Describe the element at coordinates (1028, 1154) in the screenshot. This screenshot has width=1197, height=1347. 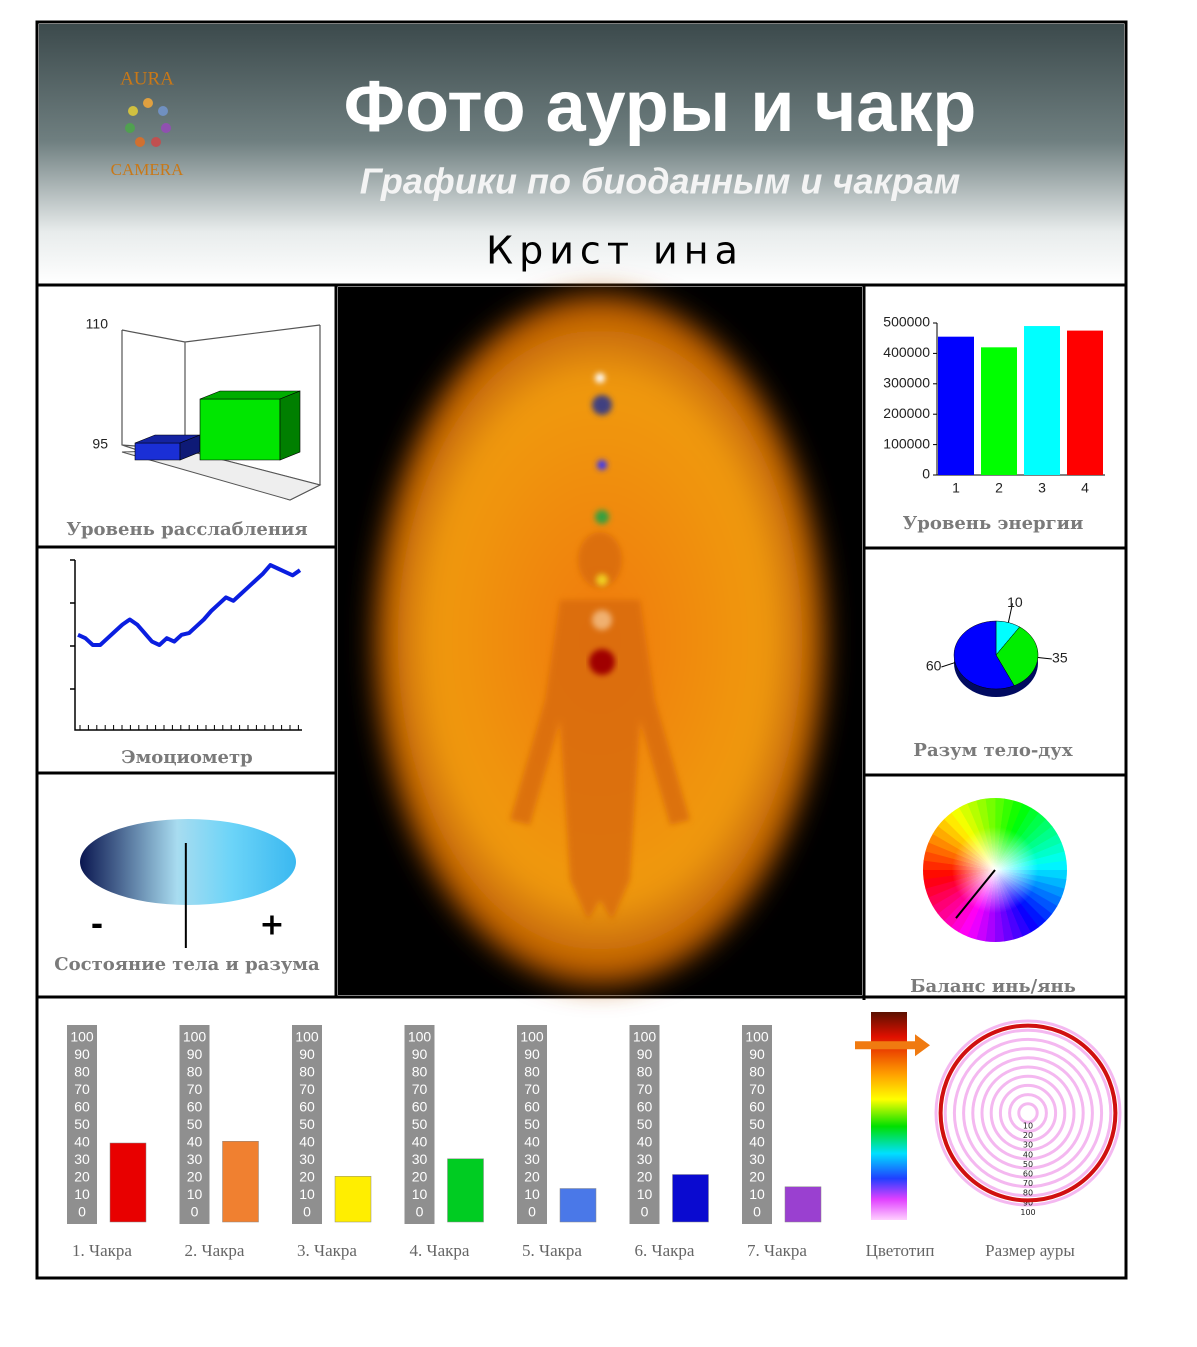
I see `ring-label: 40` at that location.